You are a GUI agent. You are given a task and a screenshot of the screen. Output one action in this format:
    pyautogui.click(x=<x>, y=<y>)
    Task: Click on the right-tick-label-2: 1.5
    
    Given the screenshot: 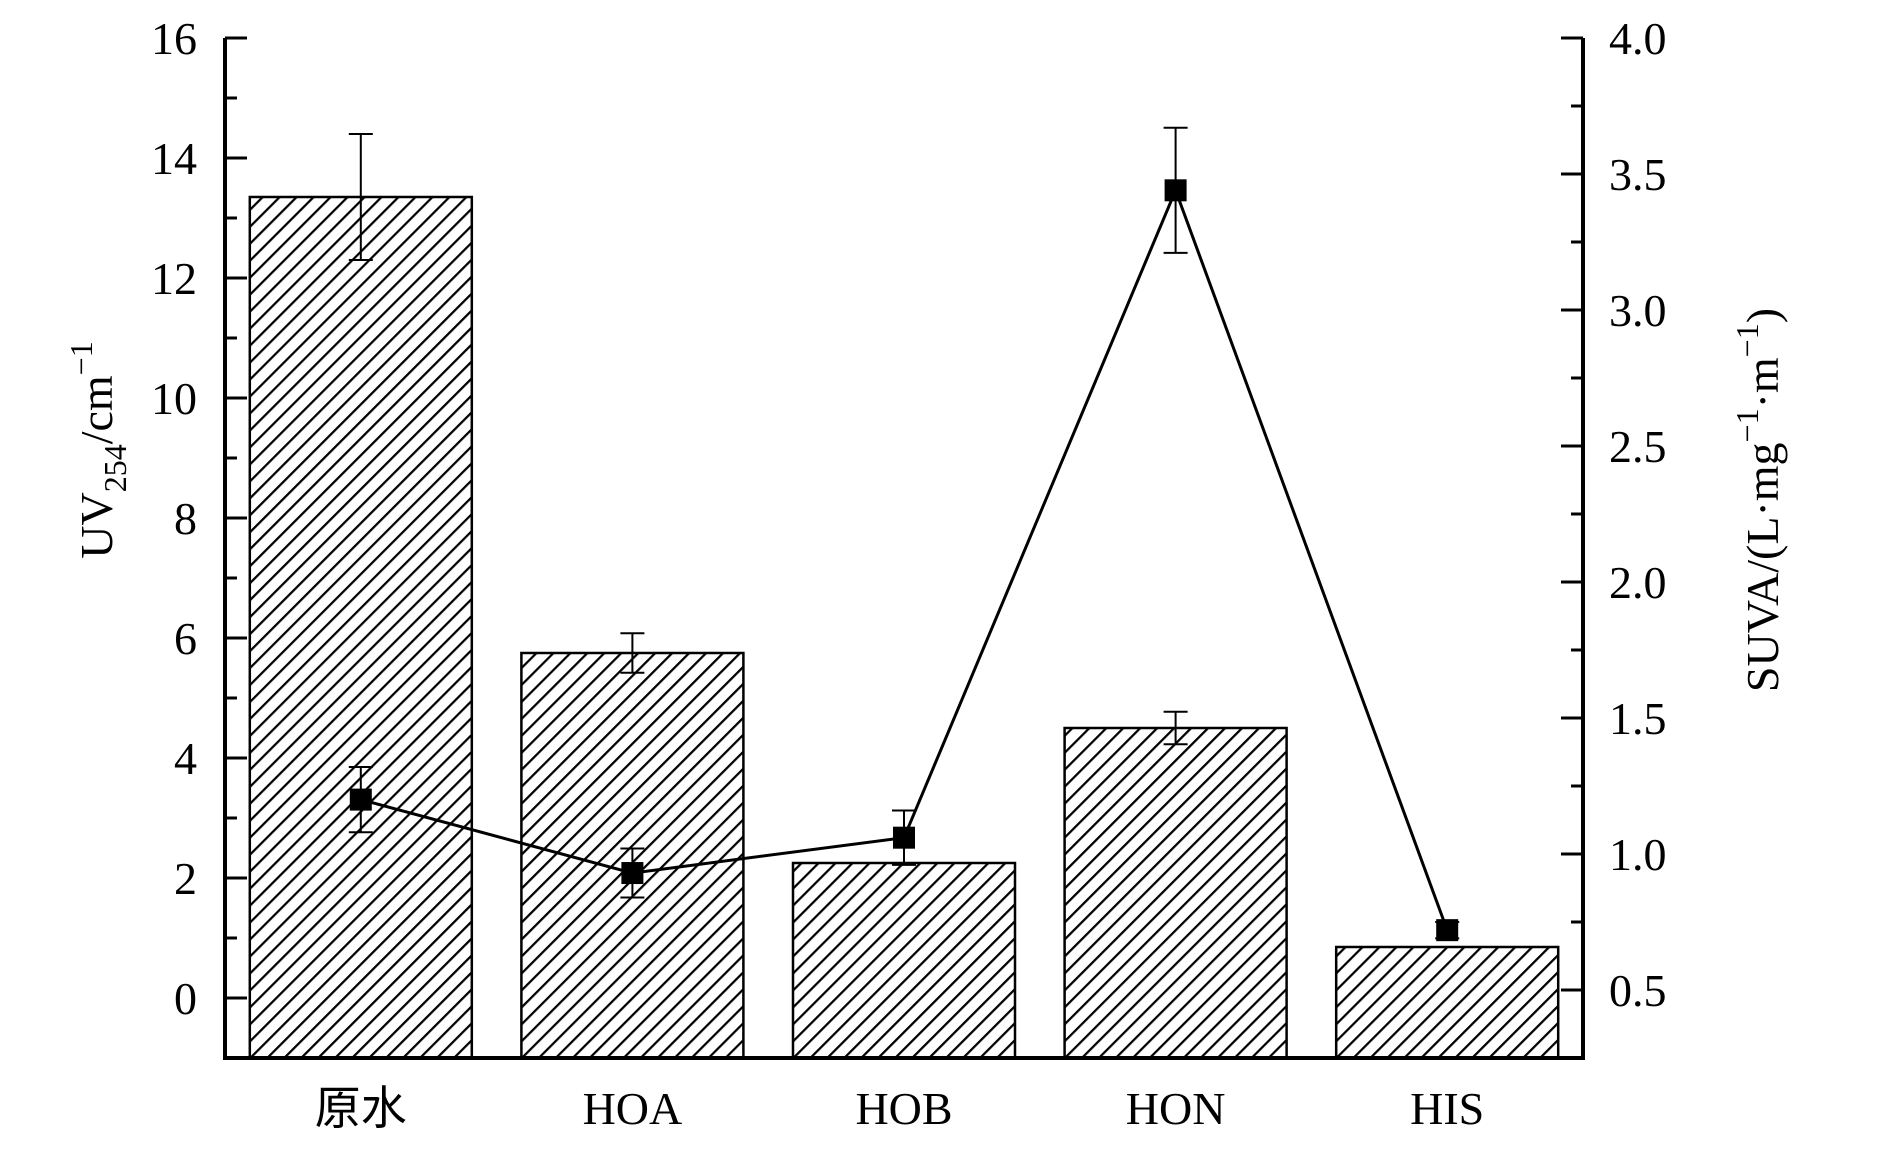 What is the action you would take?
    pyautogui.click(x=1638, y=718)
    